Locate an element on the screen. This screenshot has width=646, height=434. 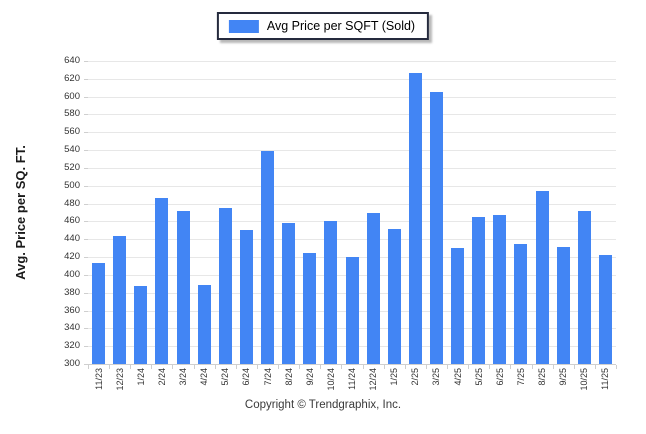
x-tick-label: 10/25 is located at coordinates (584, 379).